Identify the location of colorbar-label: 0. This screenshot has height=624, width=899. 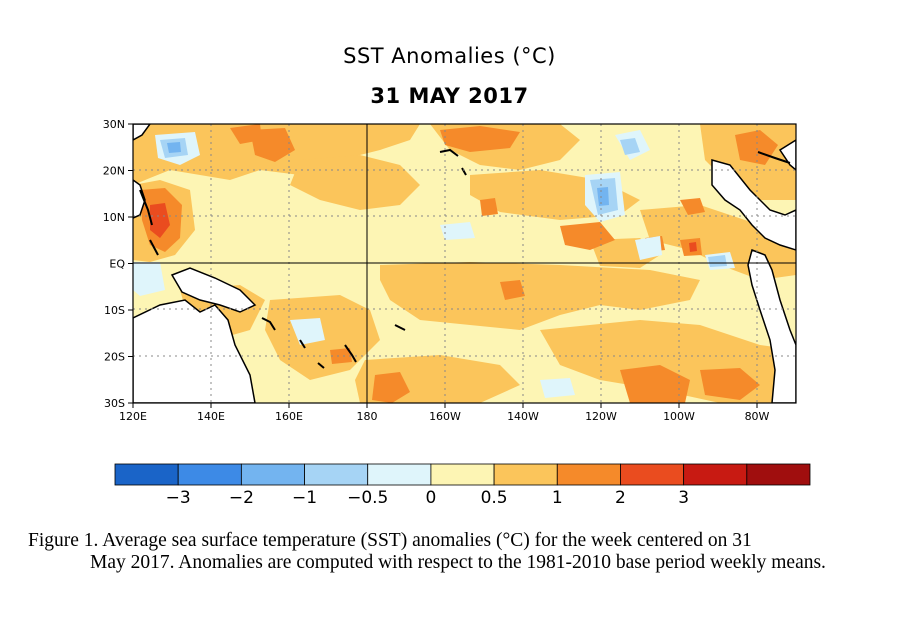
(430, 498).